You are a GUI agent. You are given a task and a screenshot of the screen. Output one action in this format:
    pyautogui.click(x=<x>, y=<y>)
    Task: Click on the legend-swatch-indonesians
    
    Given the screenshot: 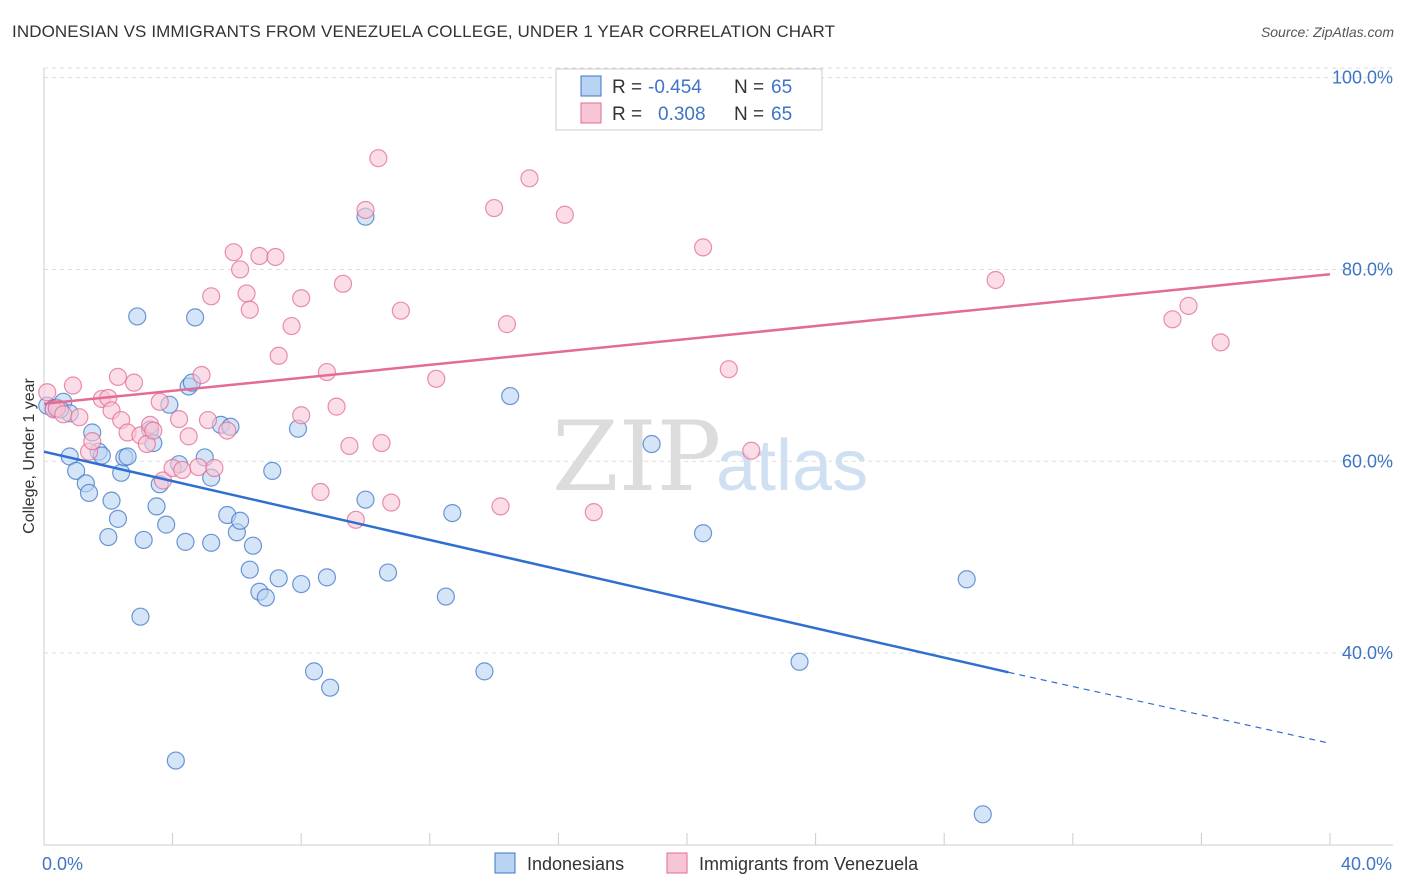 What is the action you would take?
    pyautogui.click(x=591, y=86)
    